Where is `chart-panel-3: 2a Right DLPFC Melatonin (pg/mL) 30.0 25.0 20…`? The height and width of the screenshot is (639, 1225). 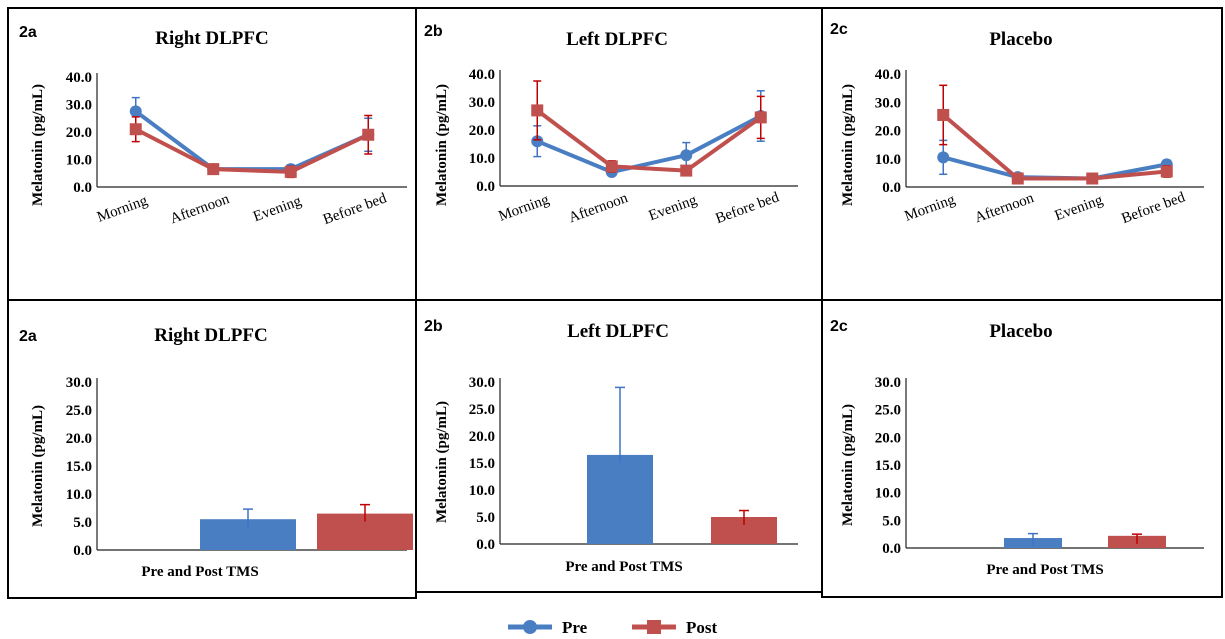 chart-panel-3: 2a Right DLPFC Melatonin (pg/mL) 30.0 25.0 20… is located at coordinates (216, 452).